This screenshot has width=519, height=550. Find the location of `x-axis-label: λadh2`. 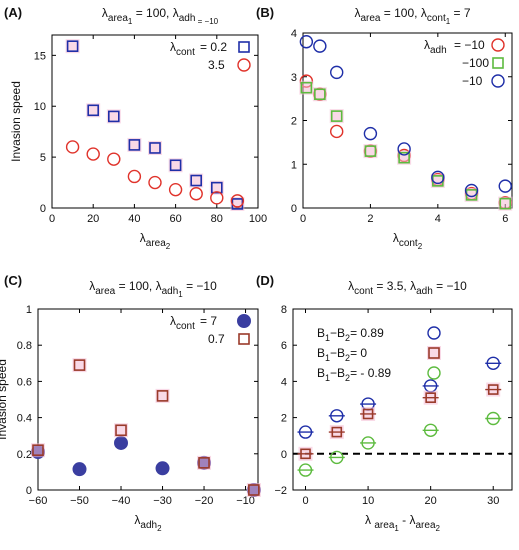

x-axis-label: λadh2 is located at coordinates (148, 523).